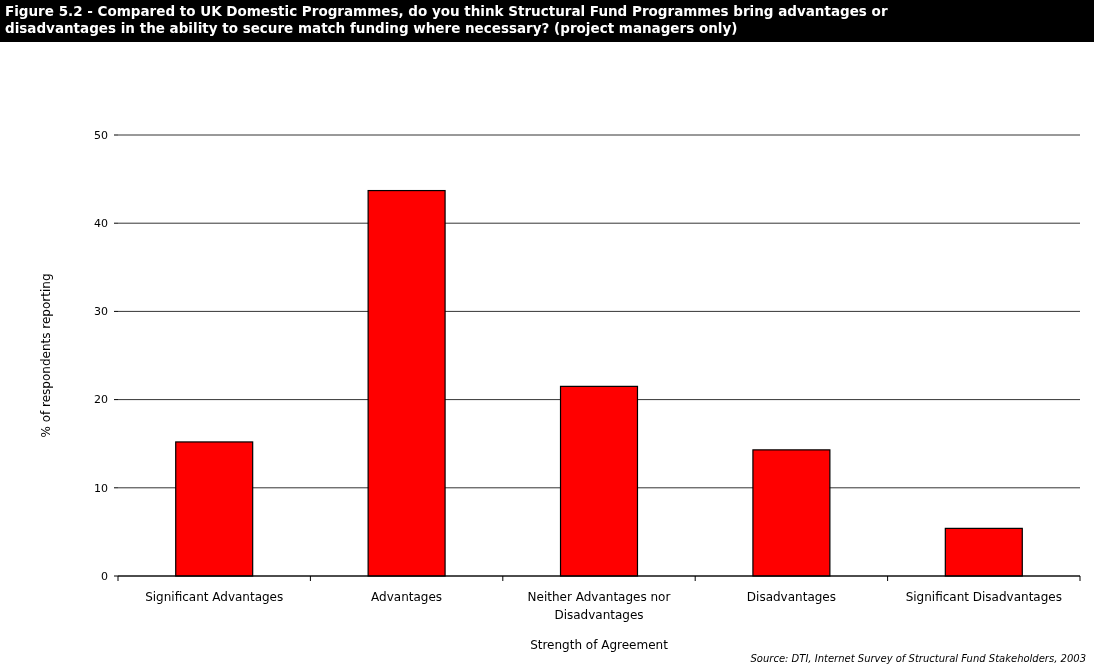 This screenshot has width=1094, height=670. I want to click on y-tick-label: 40, so click(101, 224).